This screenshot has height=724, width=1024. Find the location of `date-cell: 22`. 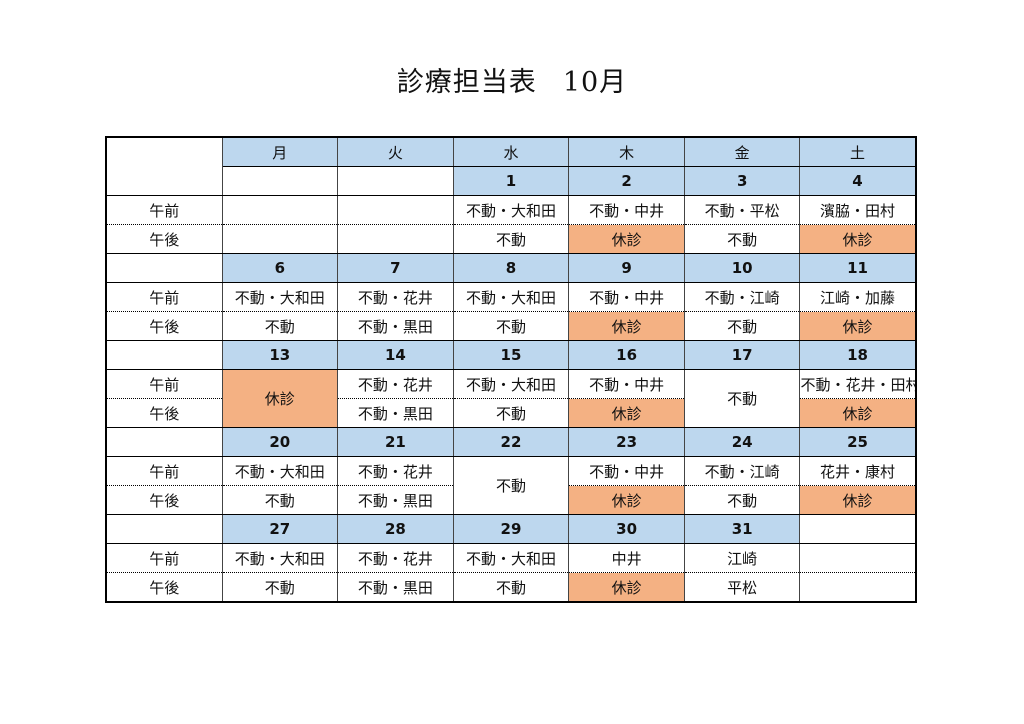

date-cell: 22 is located at coordinates (511, 442).